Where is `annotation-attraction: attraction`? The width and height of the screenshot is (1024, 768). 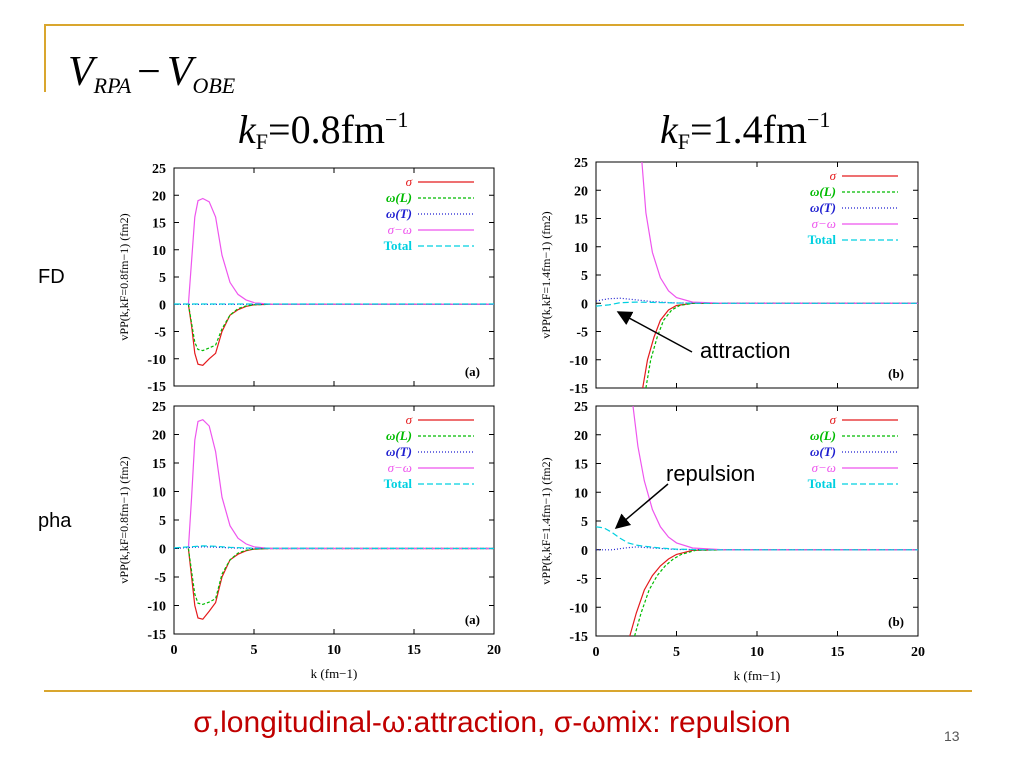
annotation-attraction: attraction is located at coordinates (745, 350).